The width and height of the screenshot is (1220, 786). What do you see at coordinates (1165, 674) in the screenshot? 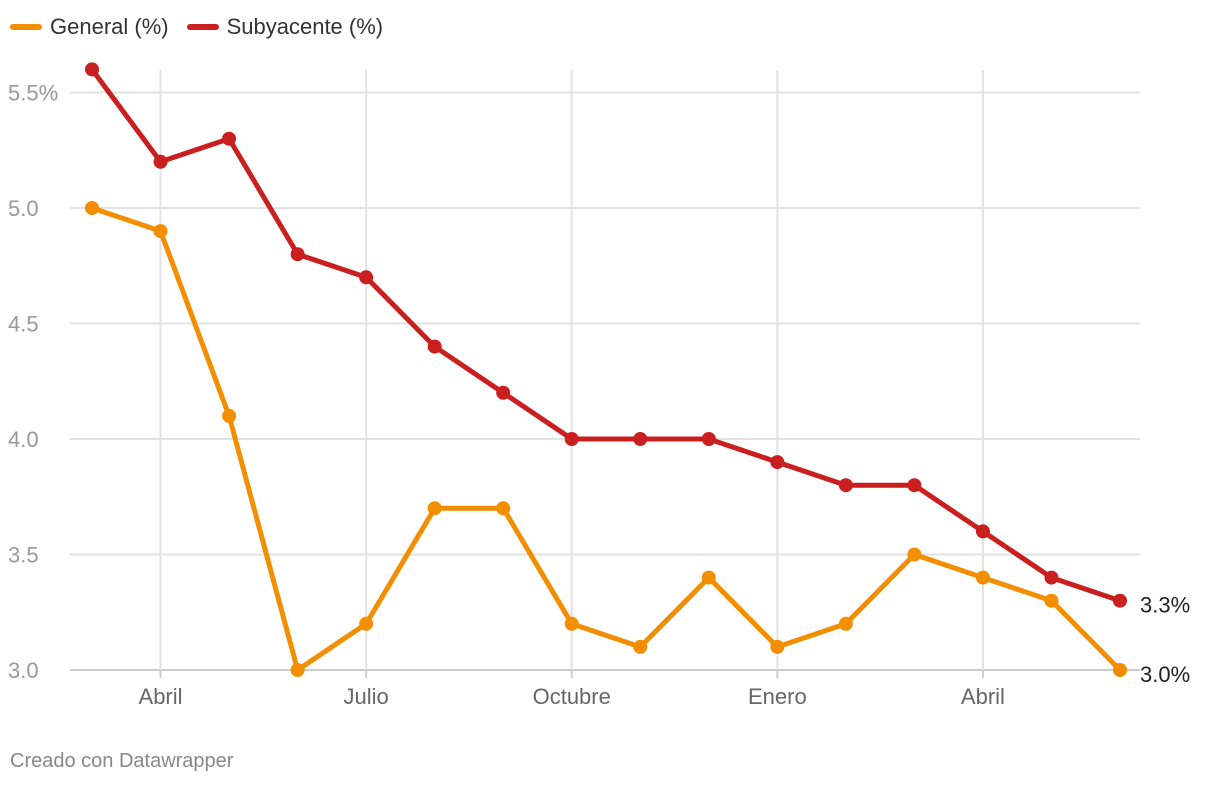
I see `end-value-label: 3.0%` at bounding box center [1165, 674].